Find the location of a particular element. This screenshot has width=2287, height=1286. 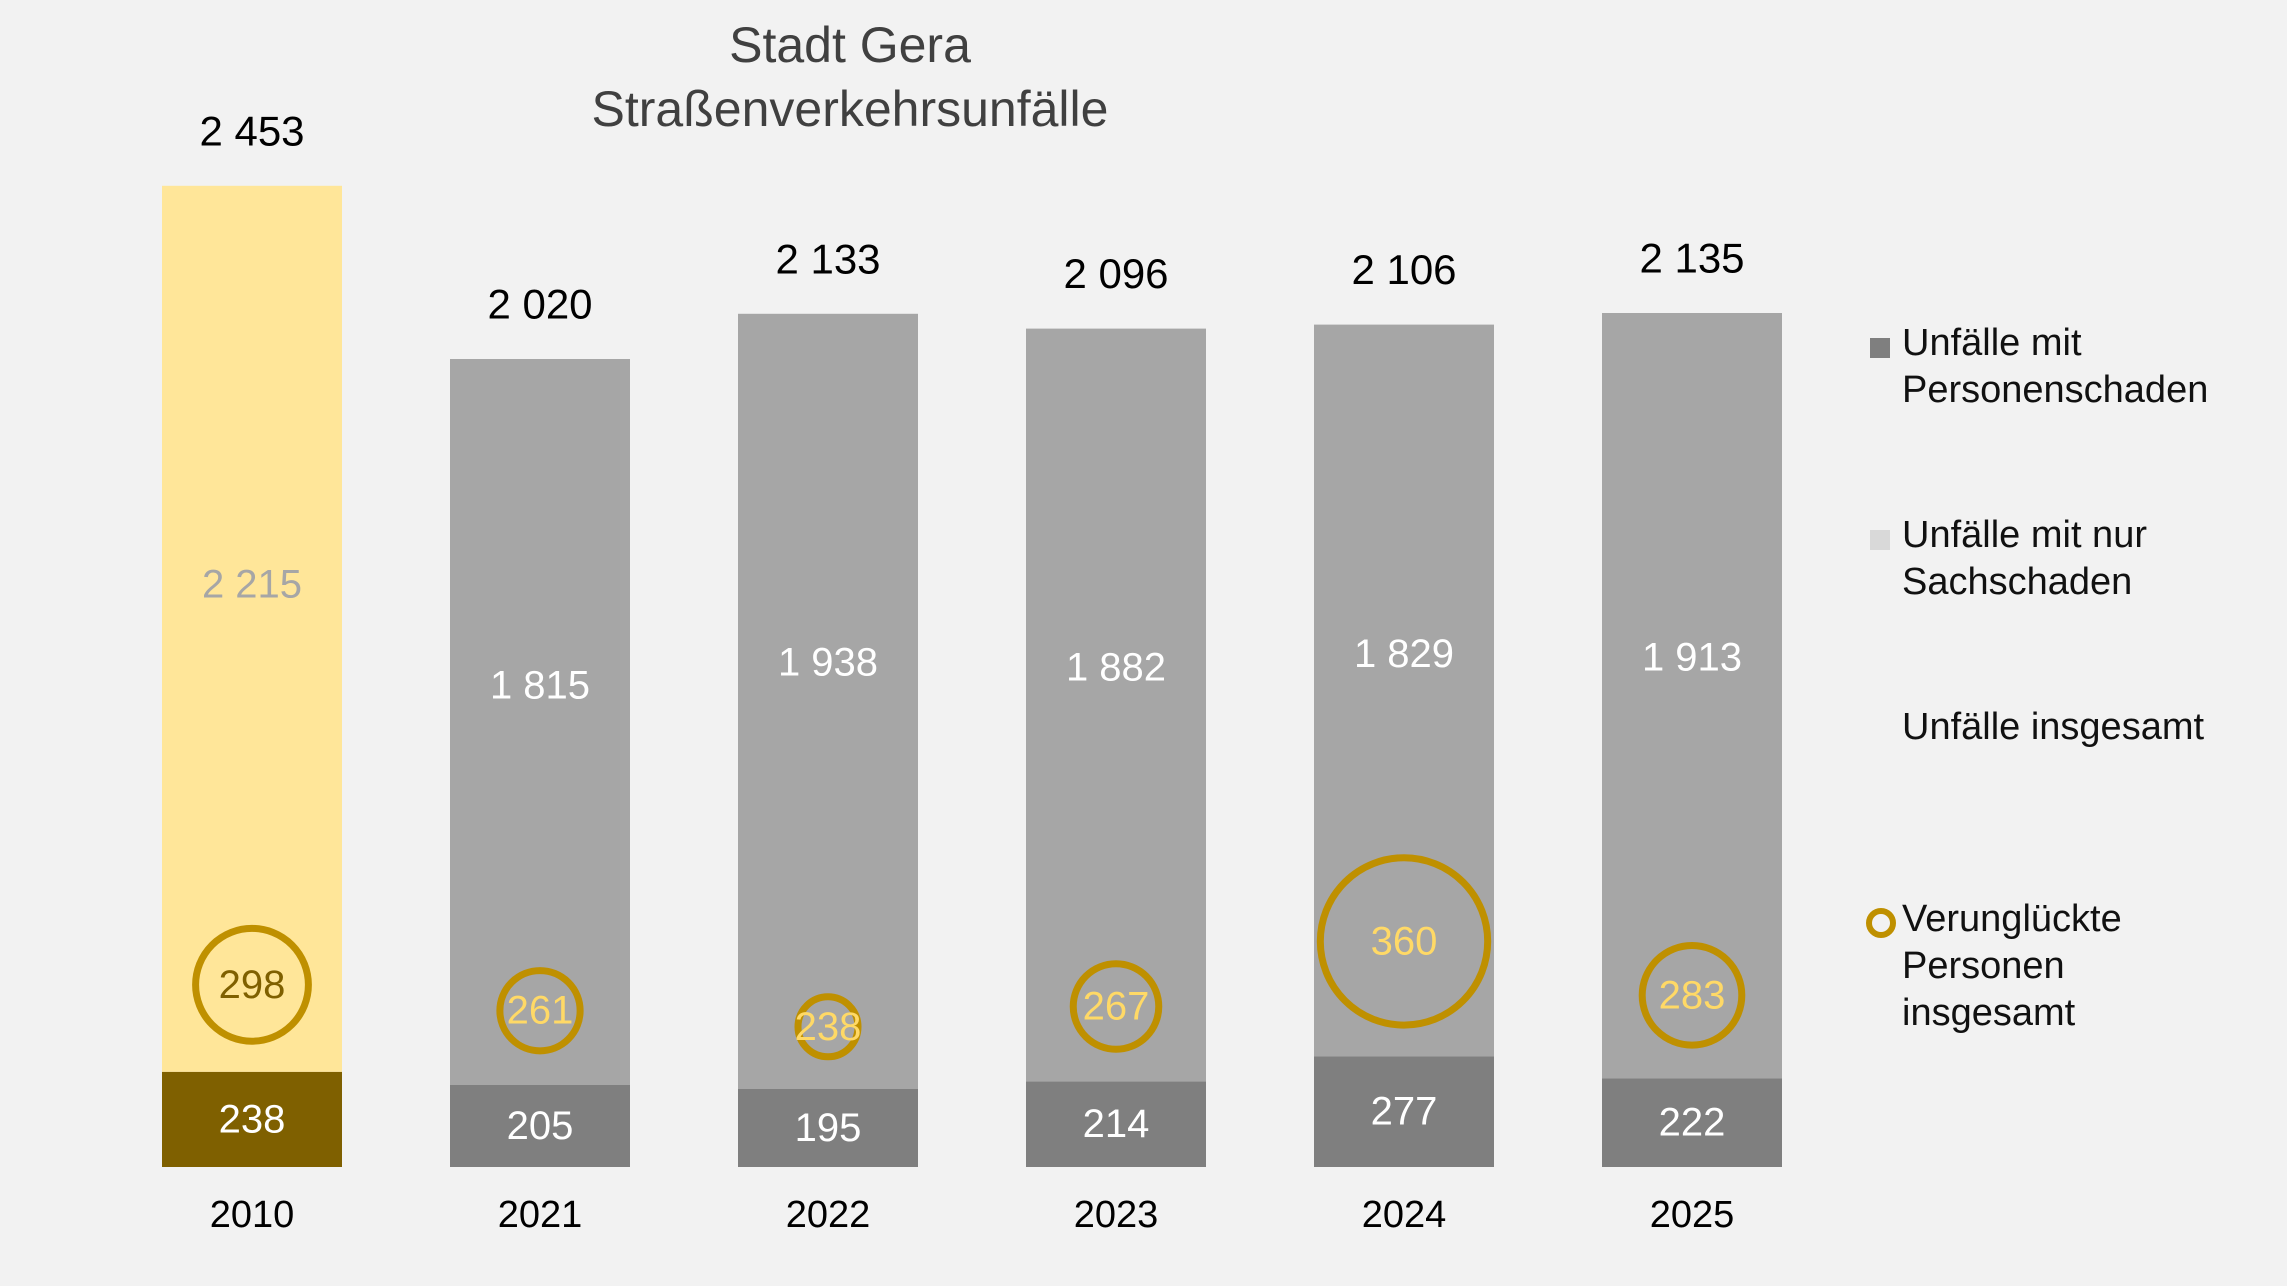

label-sachschaden: 1 913 is located at coordinates (1692, 657).